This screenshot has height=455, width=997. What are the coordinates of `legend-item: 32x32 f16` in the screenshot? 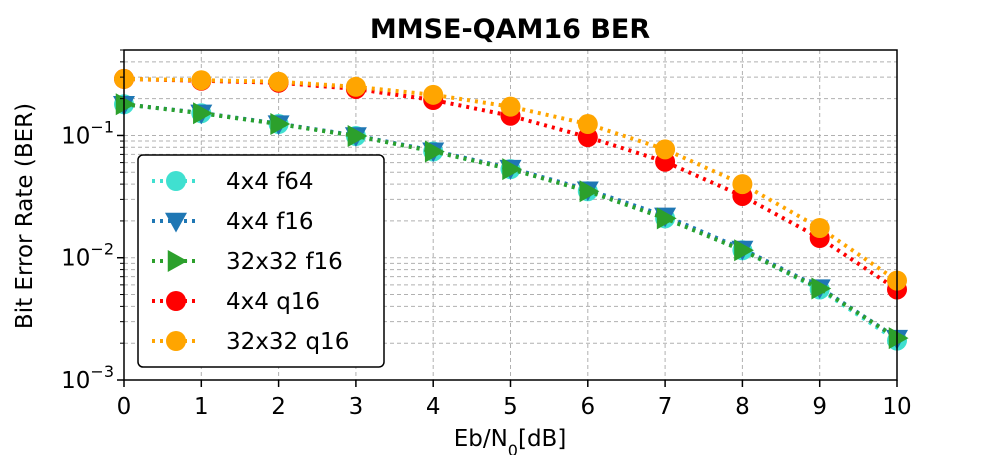 It's located at (247, 262).